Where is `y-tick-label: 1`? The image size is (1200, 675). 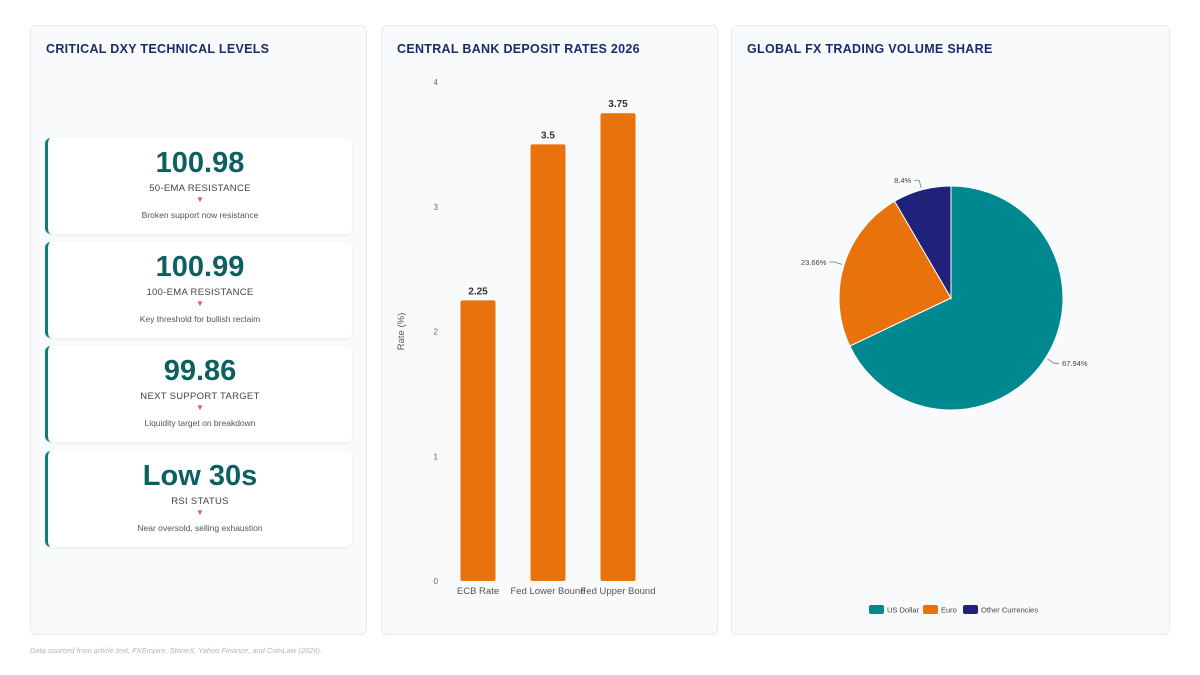
y-tick-label: 1 is located at coordinates (436, 456).